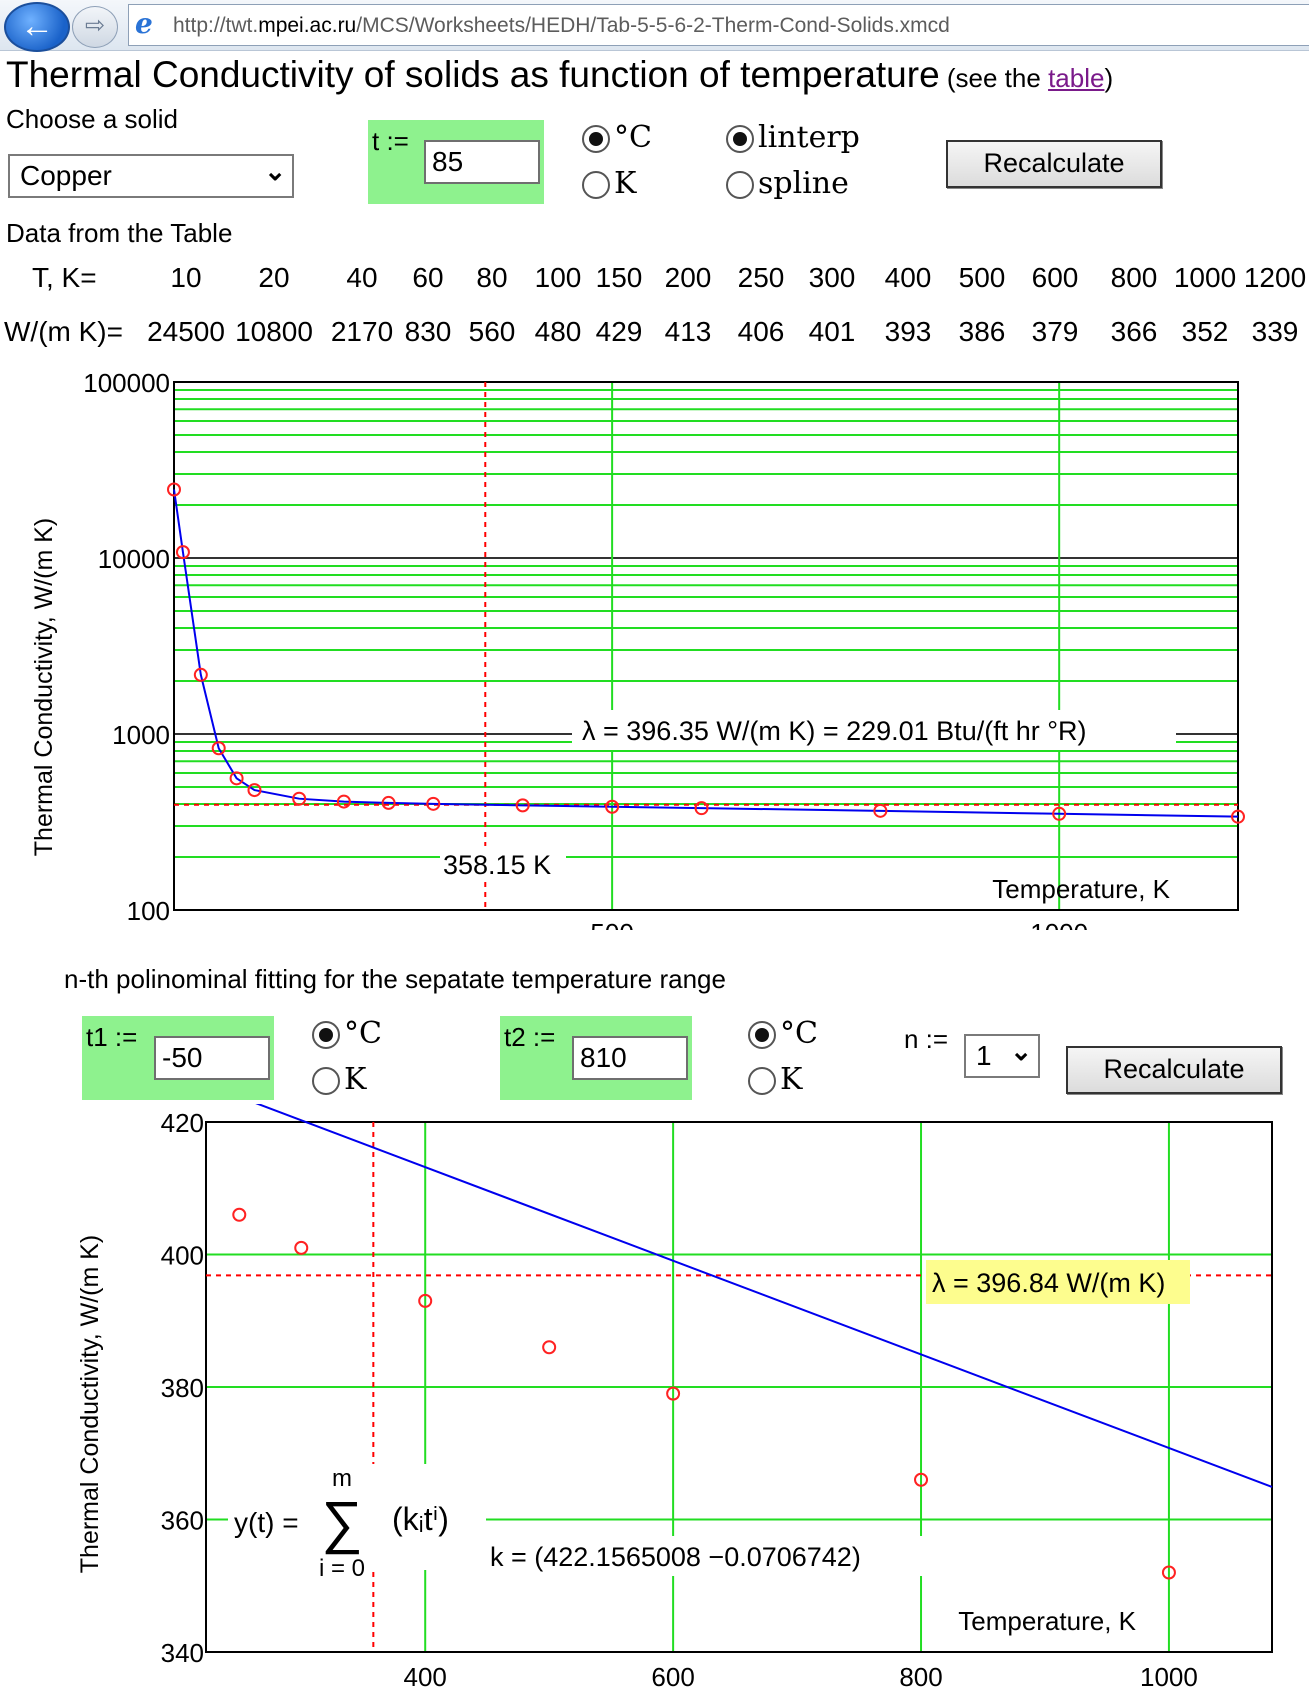 The width and height of the screenshot is (1309, 1700). I want to click on formula-bg, so click(357, 1517).